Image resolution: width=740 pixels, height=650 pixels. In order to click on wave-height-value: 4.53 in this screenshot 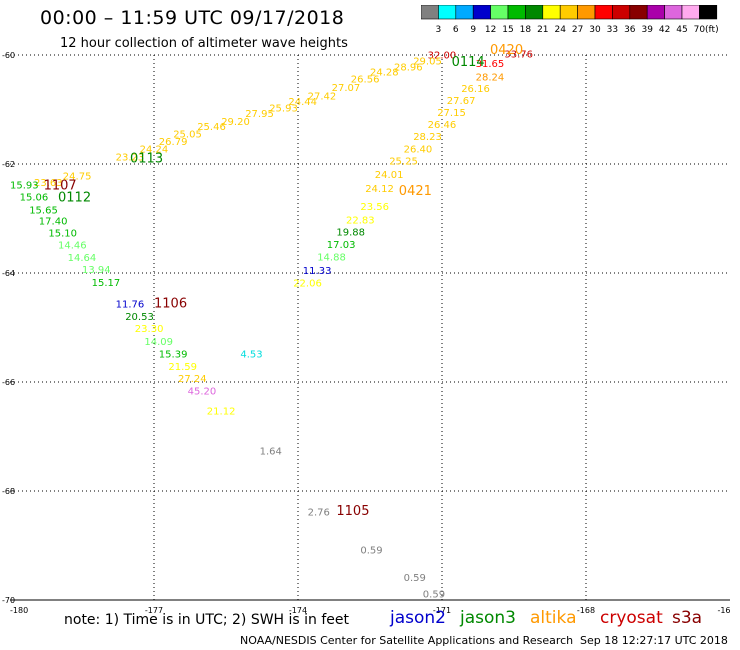, I will do `click(251, 354)`.